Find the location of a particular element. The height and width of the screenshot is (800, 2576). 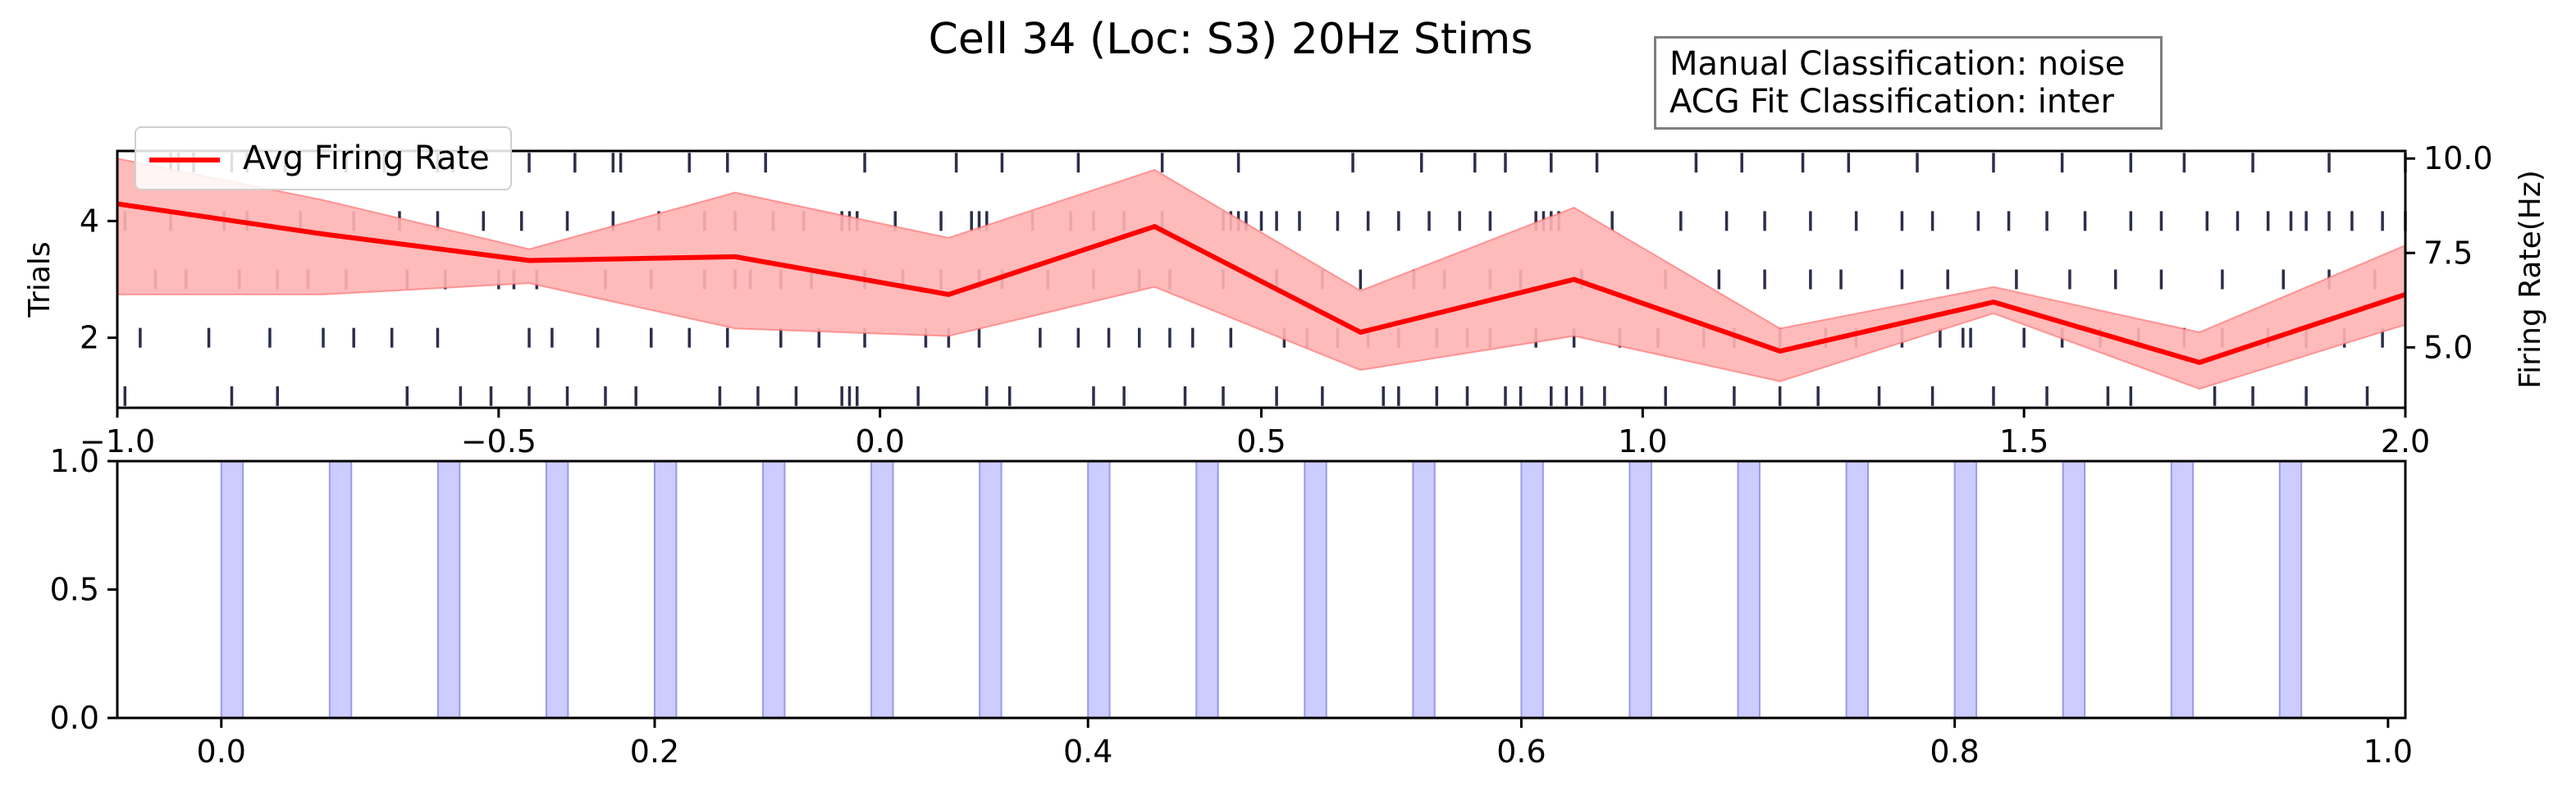

legend-label-avg-firing-rate: Avg Firing Rate is located at coordinates (367, 158).